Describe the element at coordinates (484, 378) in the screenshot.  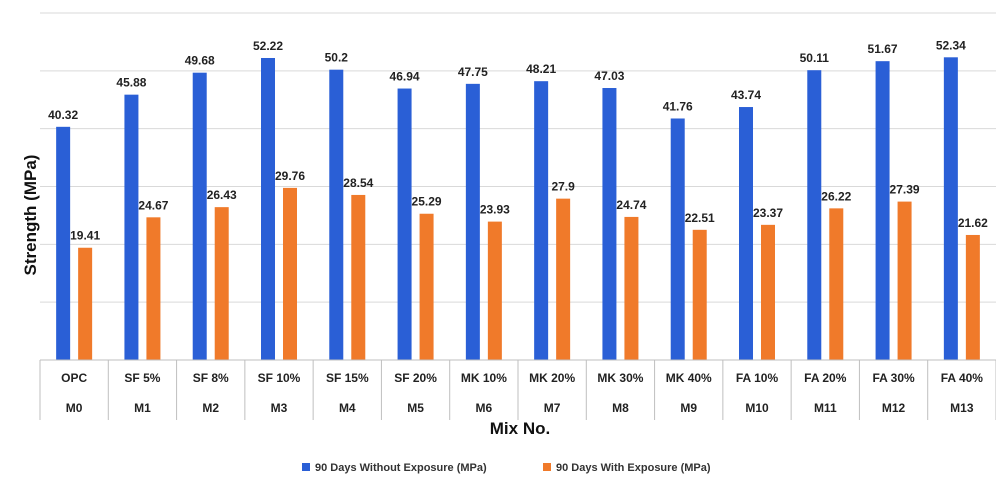
I see `tick-label-material: MK 10%` at that location.